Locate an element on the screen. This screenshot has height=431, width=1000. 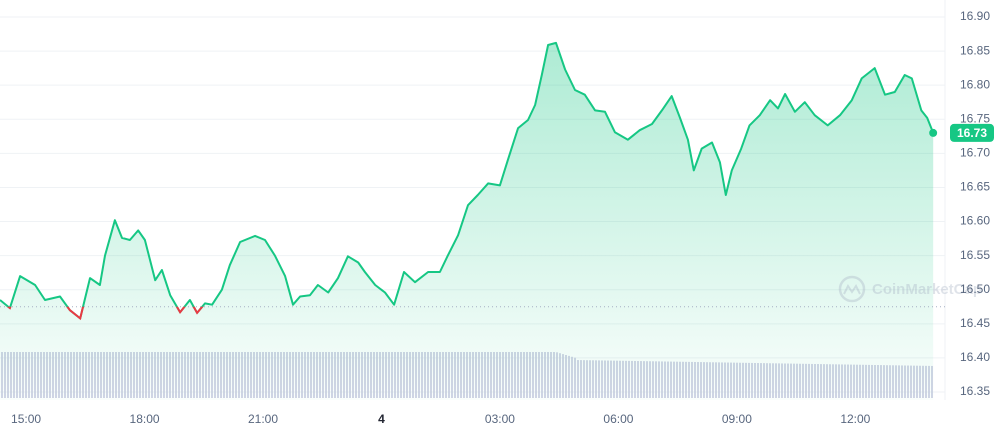
x-tick-label: 4 is located at coordinates (381, 419).